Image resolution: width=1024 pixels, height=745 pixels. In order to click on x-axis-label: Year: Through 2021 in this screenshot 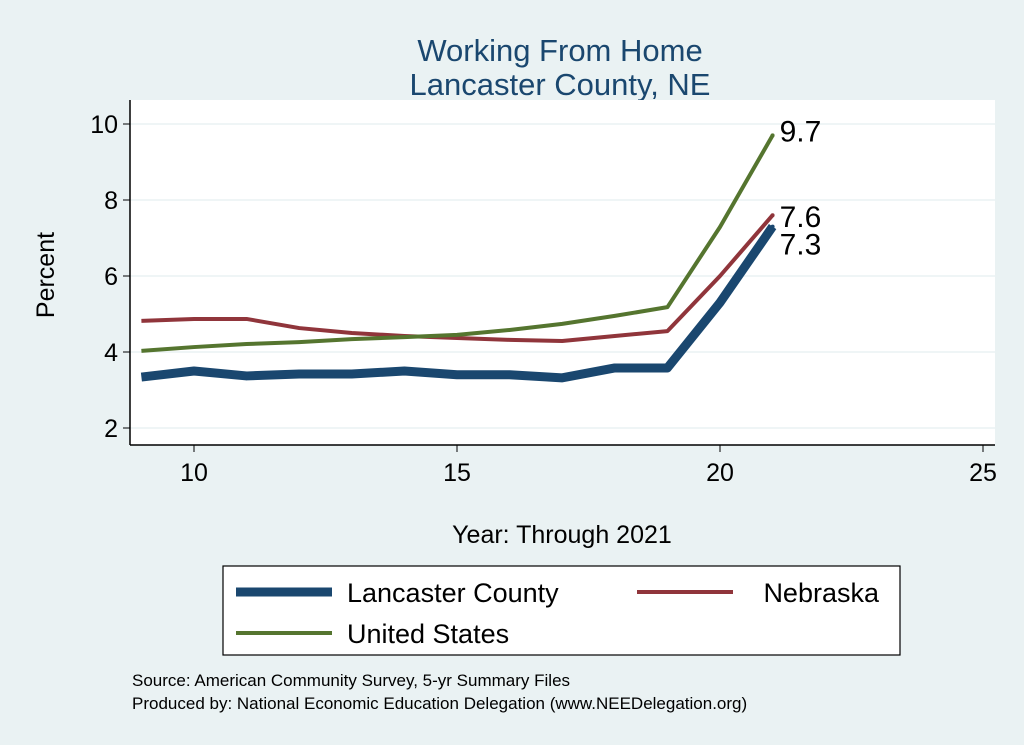, I will do `click(562, 535)`.